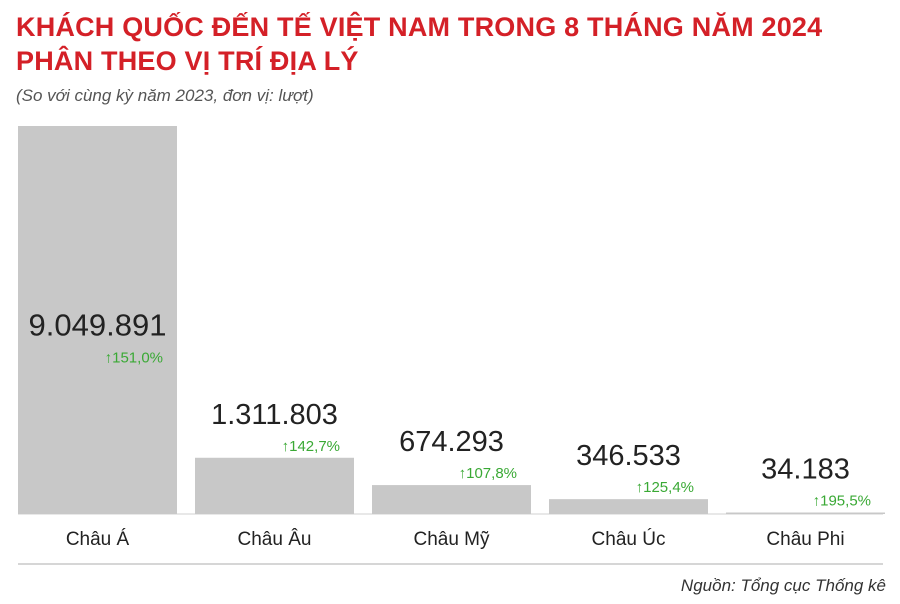 Image resolution: width=900 pixels, height=604 pixels. Describe the element at coordinates (165, 95) in the screenshot. I see `chart-subtitle: (So với cùng kỳ năm 2023, đơn vị: lượt)` at that location.